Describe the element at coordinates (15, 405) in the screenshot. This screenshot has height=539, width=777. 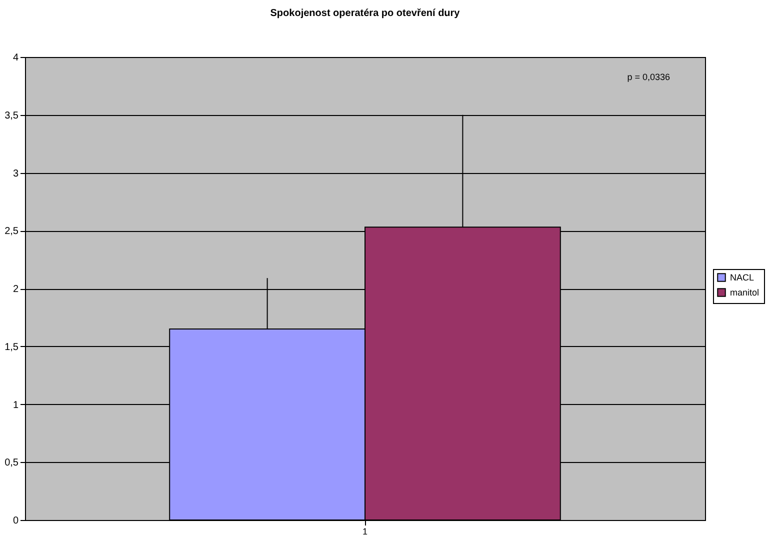
I see `y-tick-label: 1` at that location.